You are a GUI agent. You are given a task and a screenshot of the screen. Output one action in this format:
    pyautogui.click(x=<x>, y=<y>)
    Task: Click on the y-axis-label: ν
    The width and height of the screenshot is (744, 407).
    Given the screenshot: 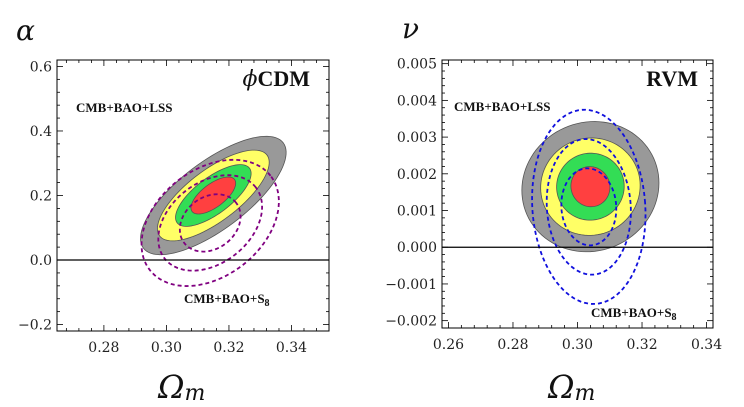 What is the action you would take?
    pyautogui.click(x=410, y=28)
    